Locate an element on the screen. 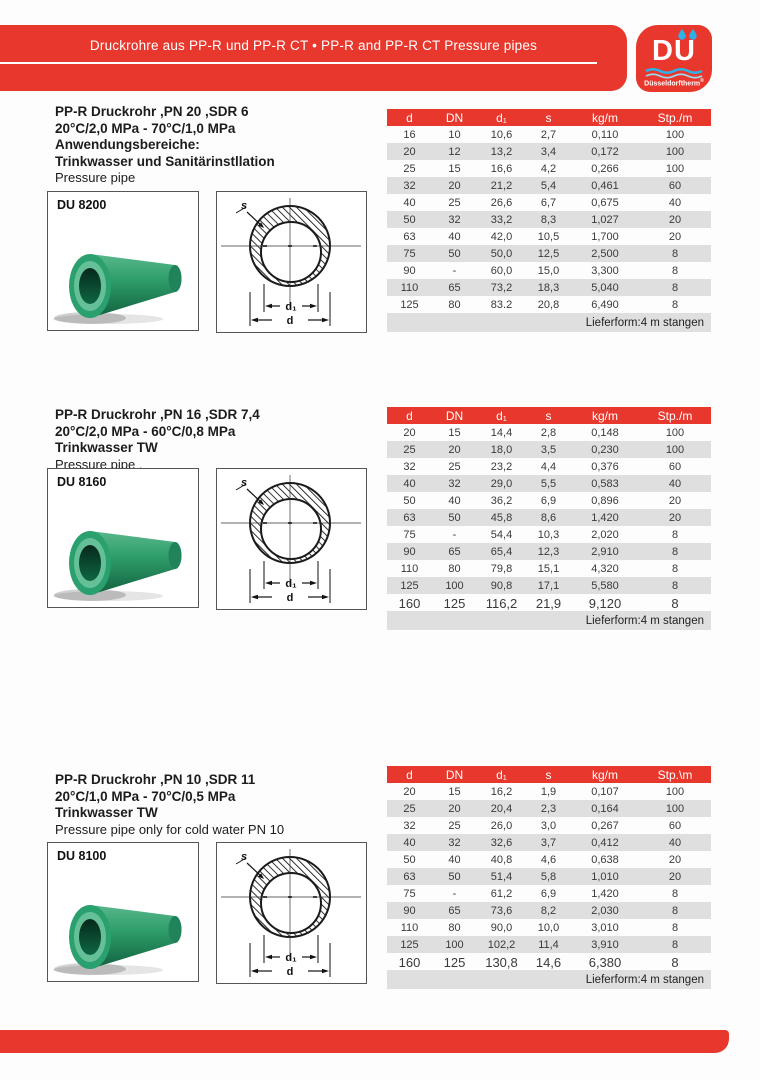 The height and width of the screenshot is (1080, 760). cell-d1: 40,8 is located at coordinates (501, 860).